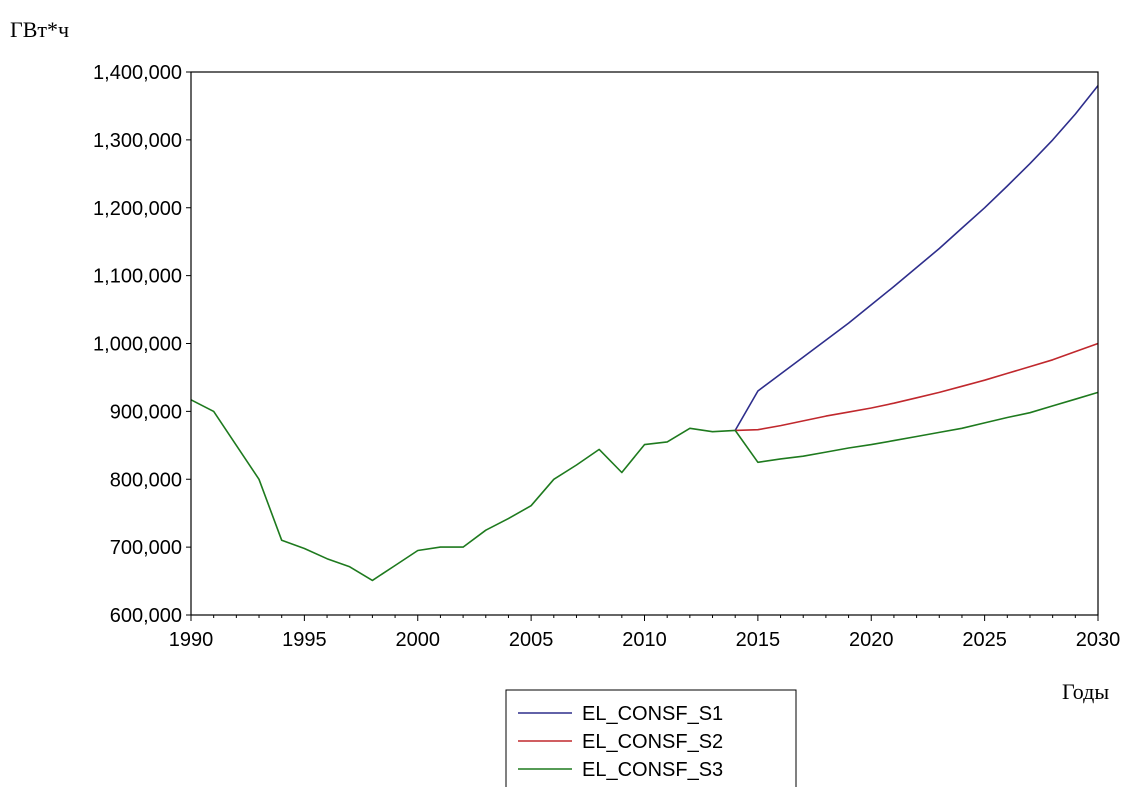 The height and width of the screenshot is (787, 1139). What do you see at coordinates (531, 640) in the screenshot?
I see `x-tick-label: 2005` at bounding box center [531, 640].